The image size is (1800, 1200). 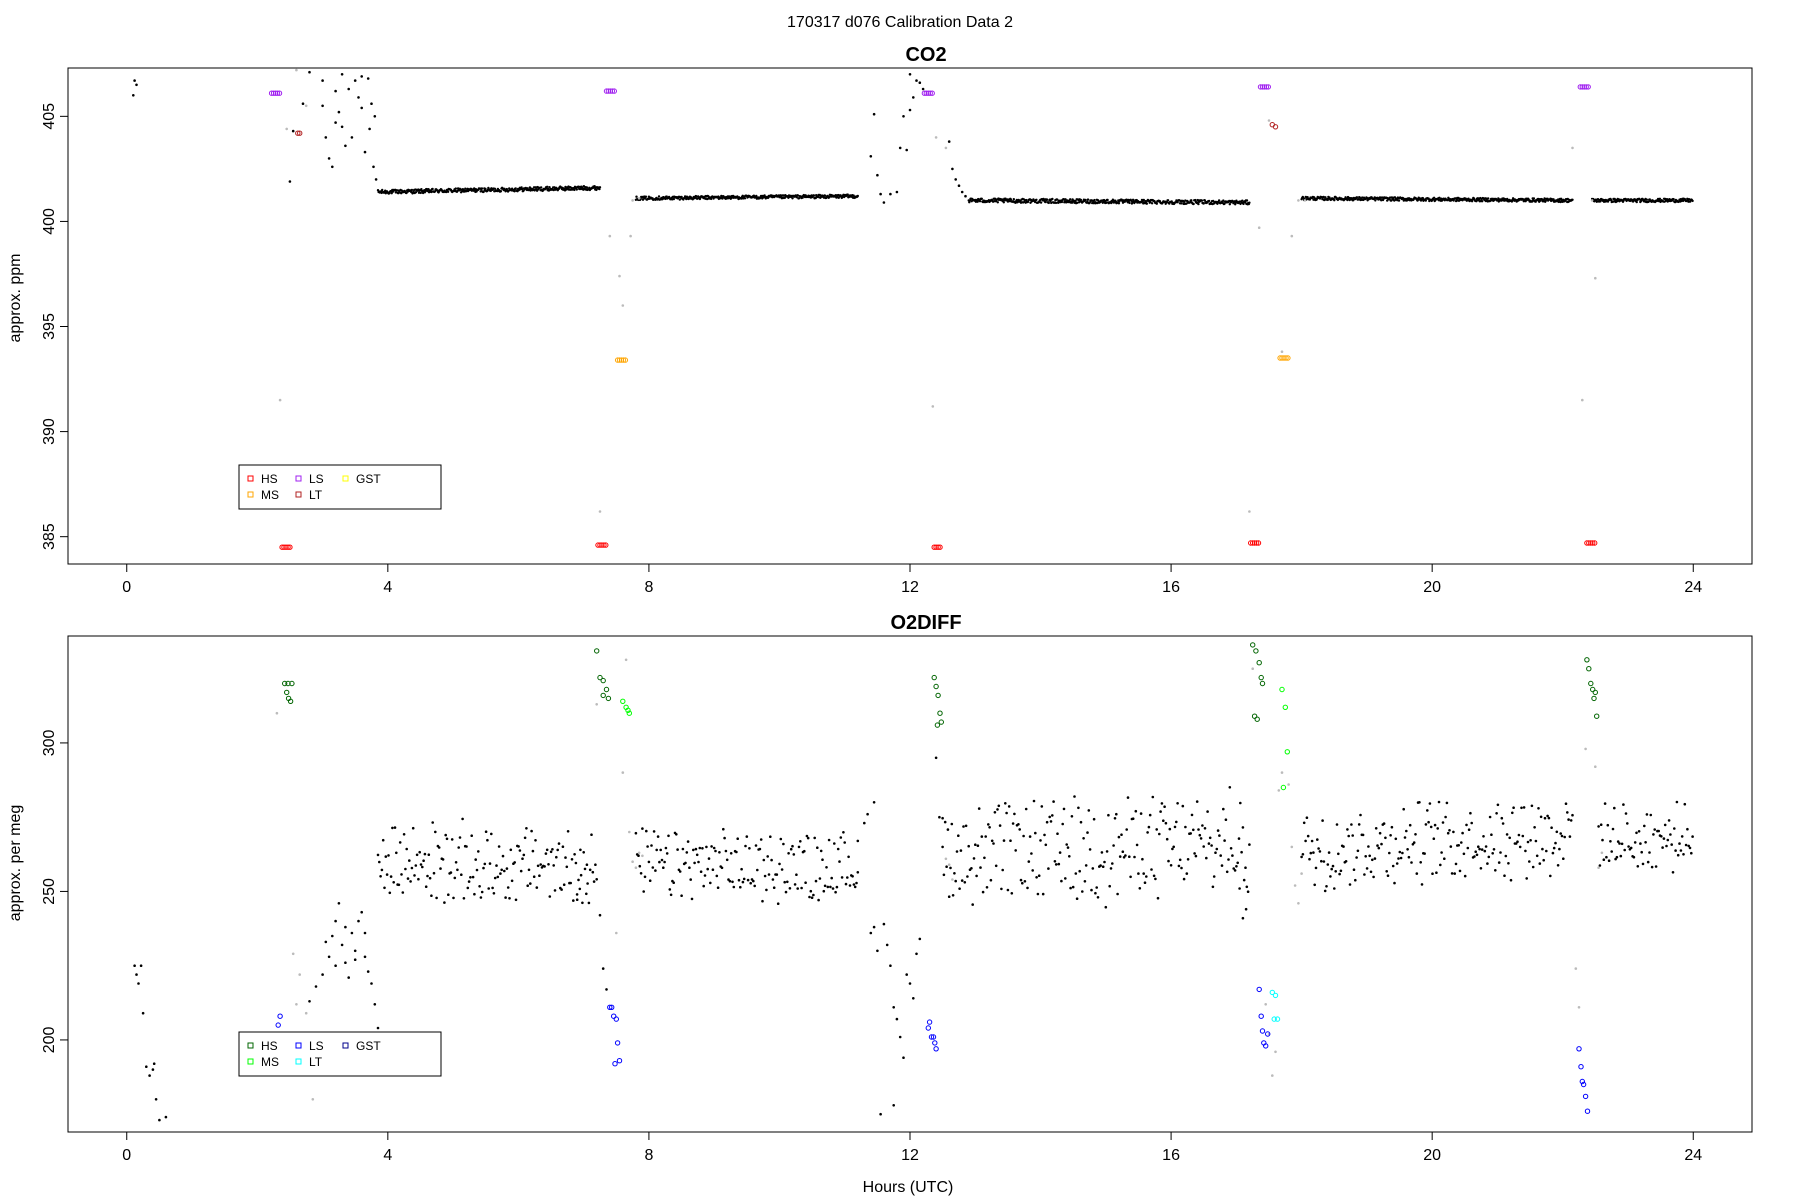 What do you see at coordinates (1171, 587) in the screenshot?
I see `co2-x-tick-label: 16` at bounding box center [1171, 587].